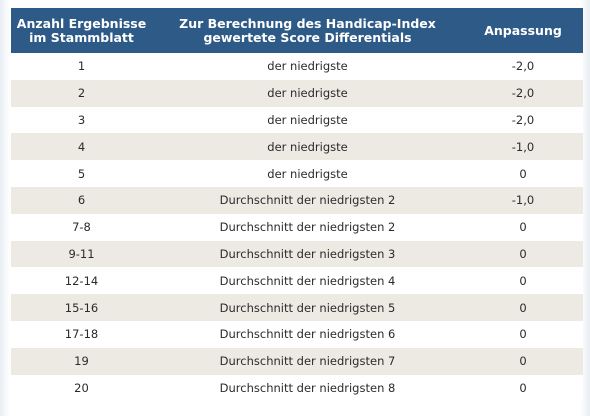  I want to click on header-count: Anzahl Ergebnisse im Stammblatt, so click(81, 30).